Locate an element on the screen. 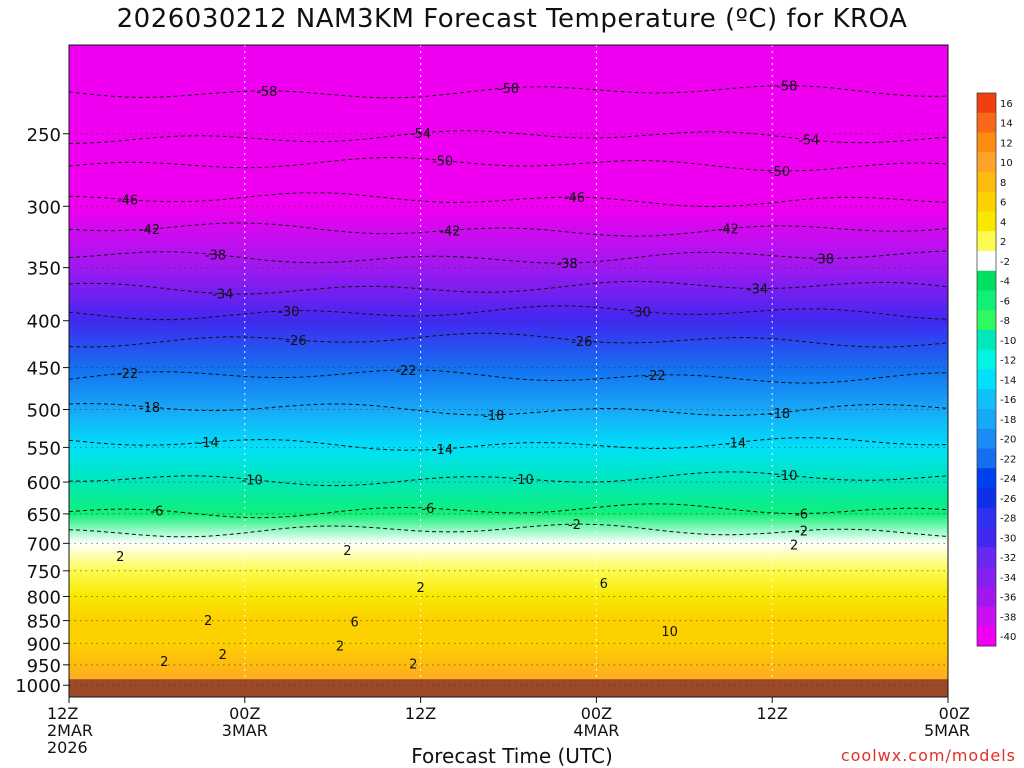 Image resolution: width=1024 pixels, height=768 pixels. contour-label: 10 is located at coordinates (669, 632).